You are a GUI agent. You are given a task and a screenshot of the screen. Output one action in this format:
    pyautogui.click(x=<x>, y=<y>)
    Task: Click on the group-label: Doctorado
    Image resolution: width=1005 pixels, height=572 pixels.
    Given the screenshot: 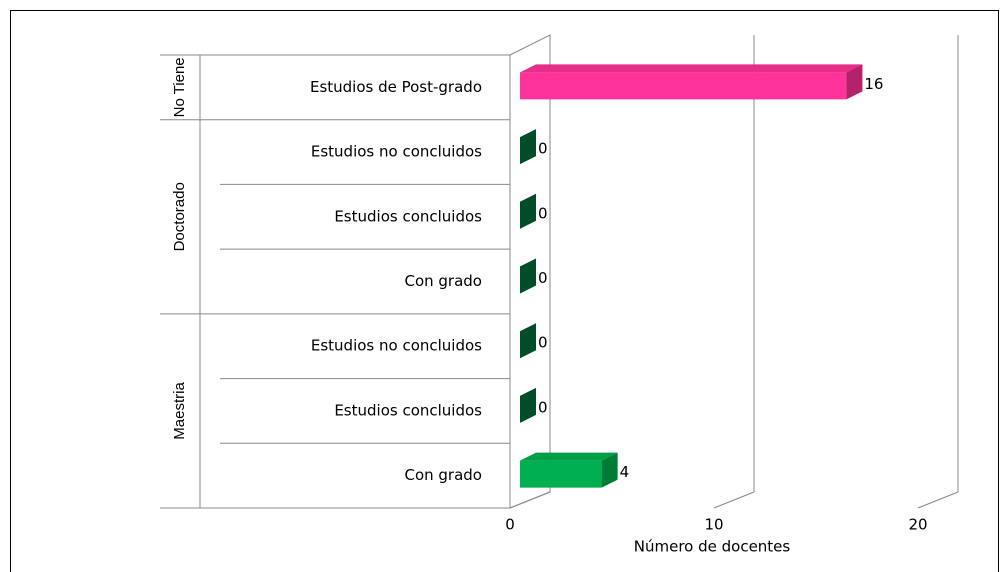 What is the action you would take?
    pyautogui.click(x=179, y=216)
    